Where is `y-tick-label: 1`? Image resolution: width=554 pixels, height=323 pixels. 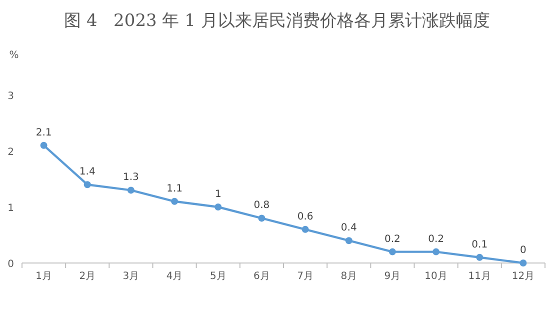 y-tick-label: 1 is located at coordinates (11, 208).